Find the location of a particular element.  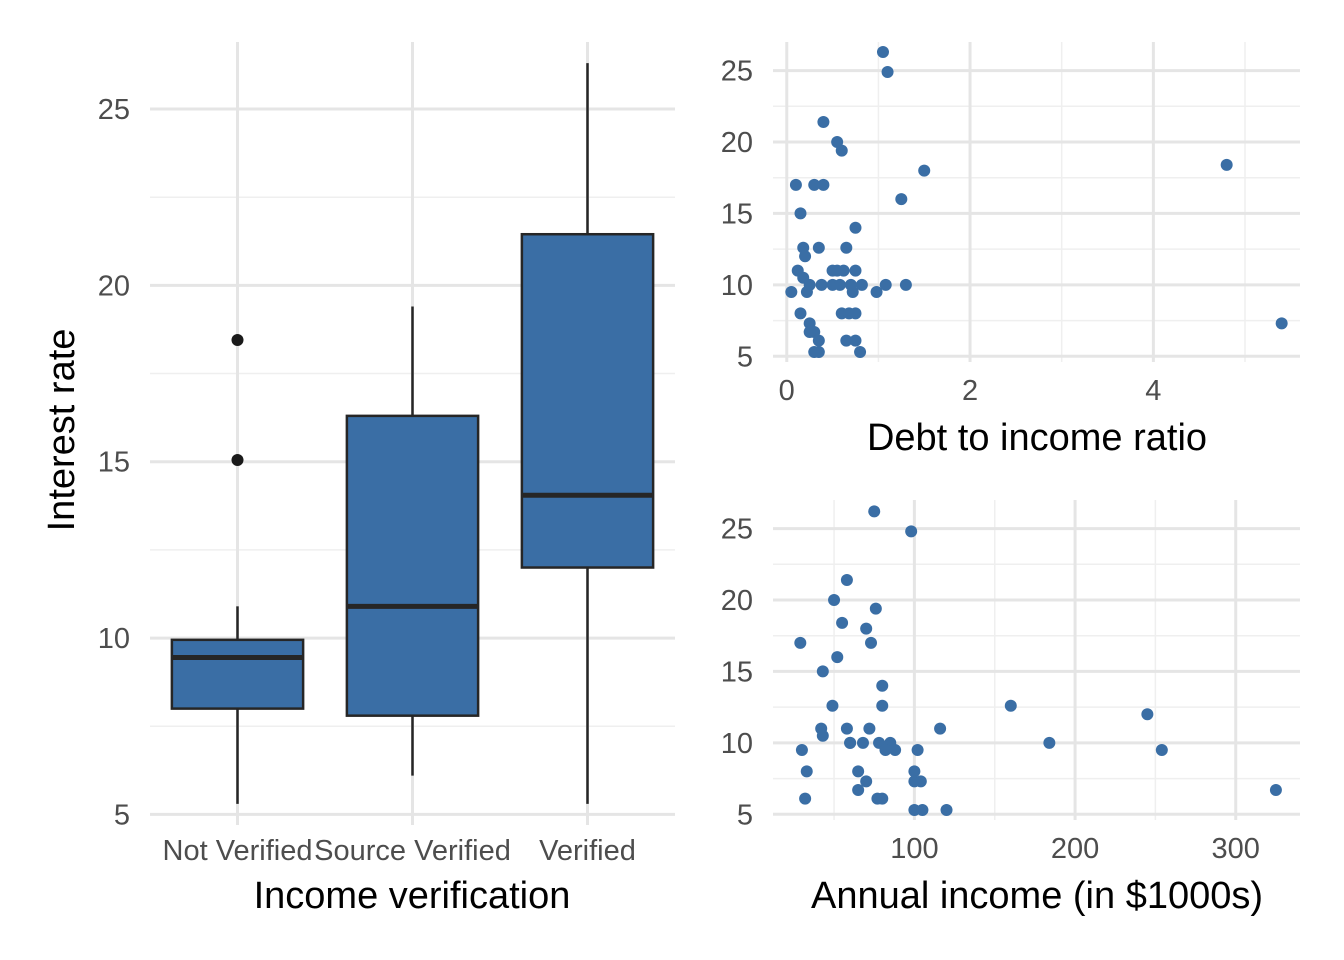

x-tick-label: 2 is located at coordinates (970, 391).